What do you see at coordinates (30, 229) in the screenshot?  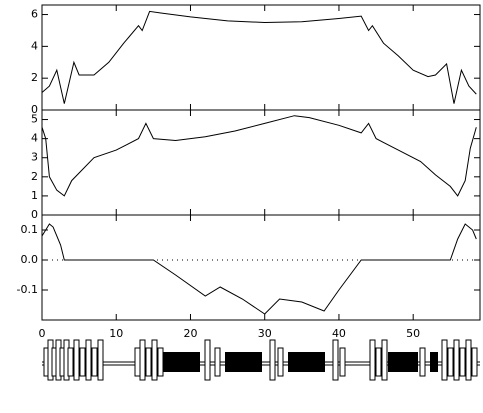 I see `y-tick-label: 0.1` at bounding box center [30, 229].